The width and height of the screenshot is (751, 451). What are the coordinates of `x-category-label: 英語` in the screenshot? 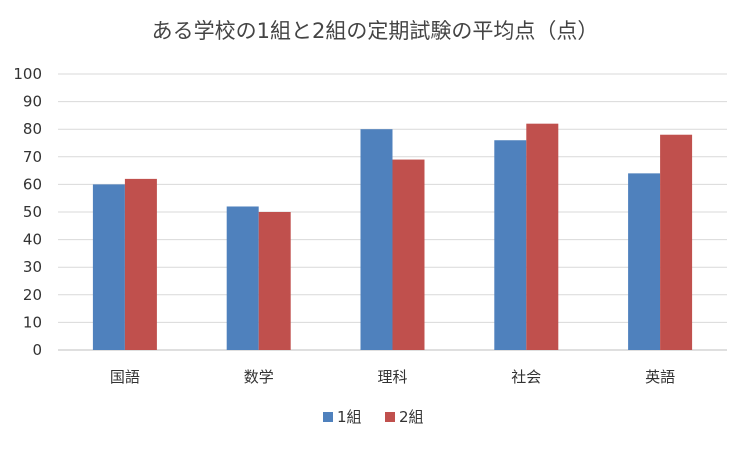 It's located at (660, 377).